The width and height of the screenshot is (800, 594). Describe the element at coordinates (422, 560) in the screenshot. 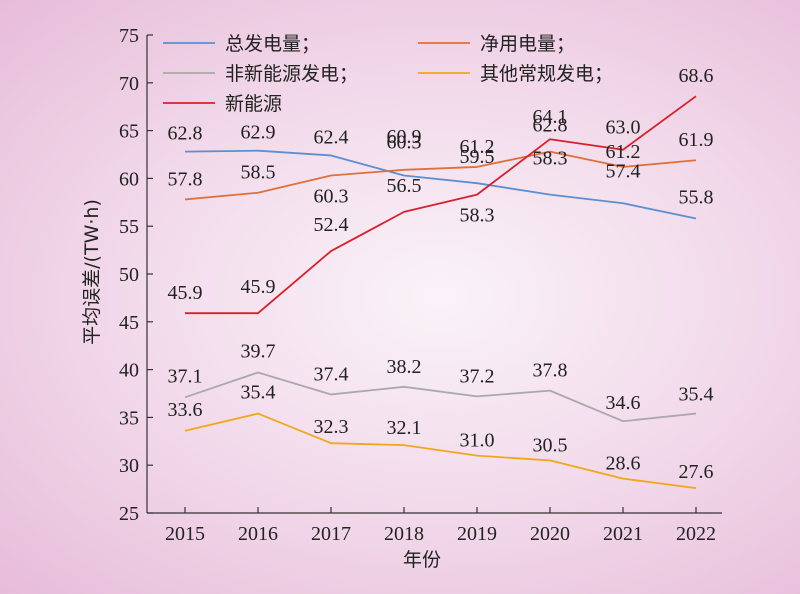

I see `x-axis-title: 年份` at that location.